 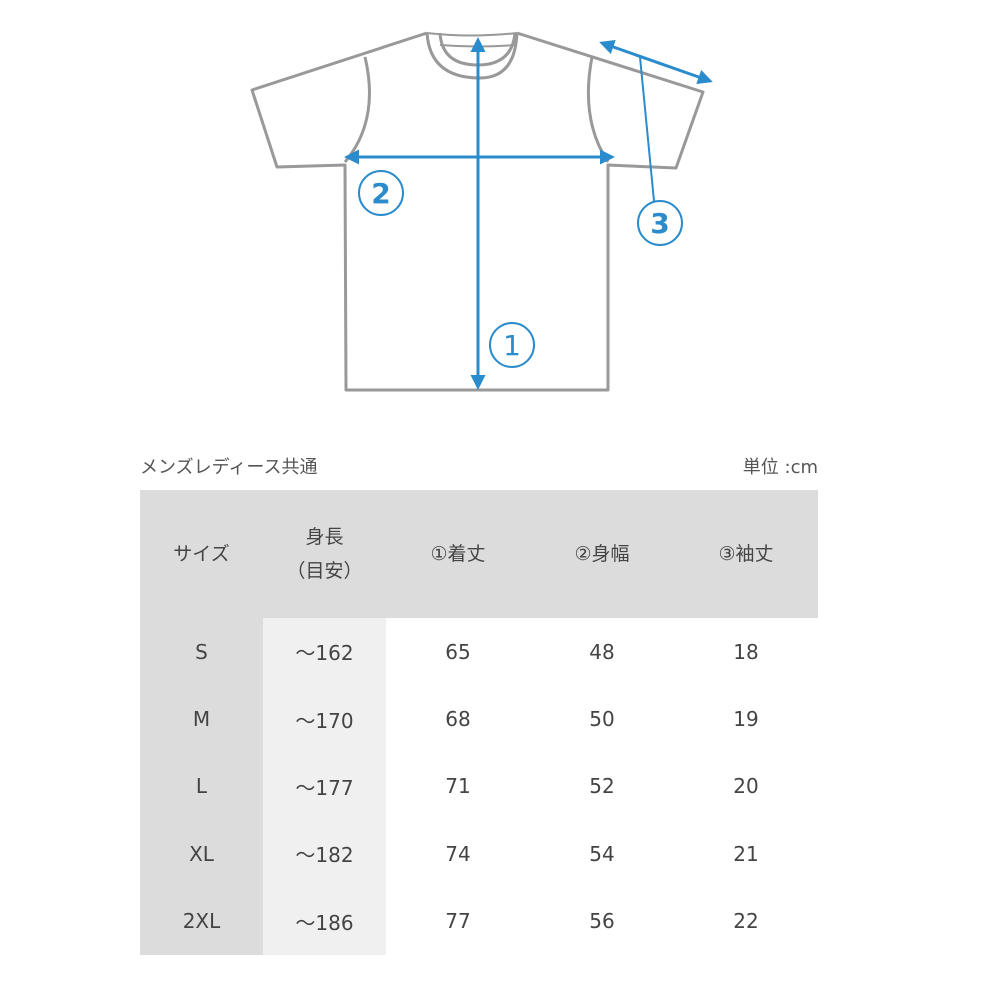 I want to click on label-1: 1, so click(x=512, y=345).